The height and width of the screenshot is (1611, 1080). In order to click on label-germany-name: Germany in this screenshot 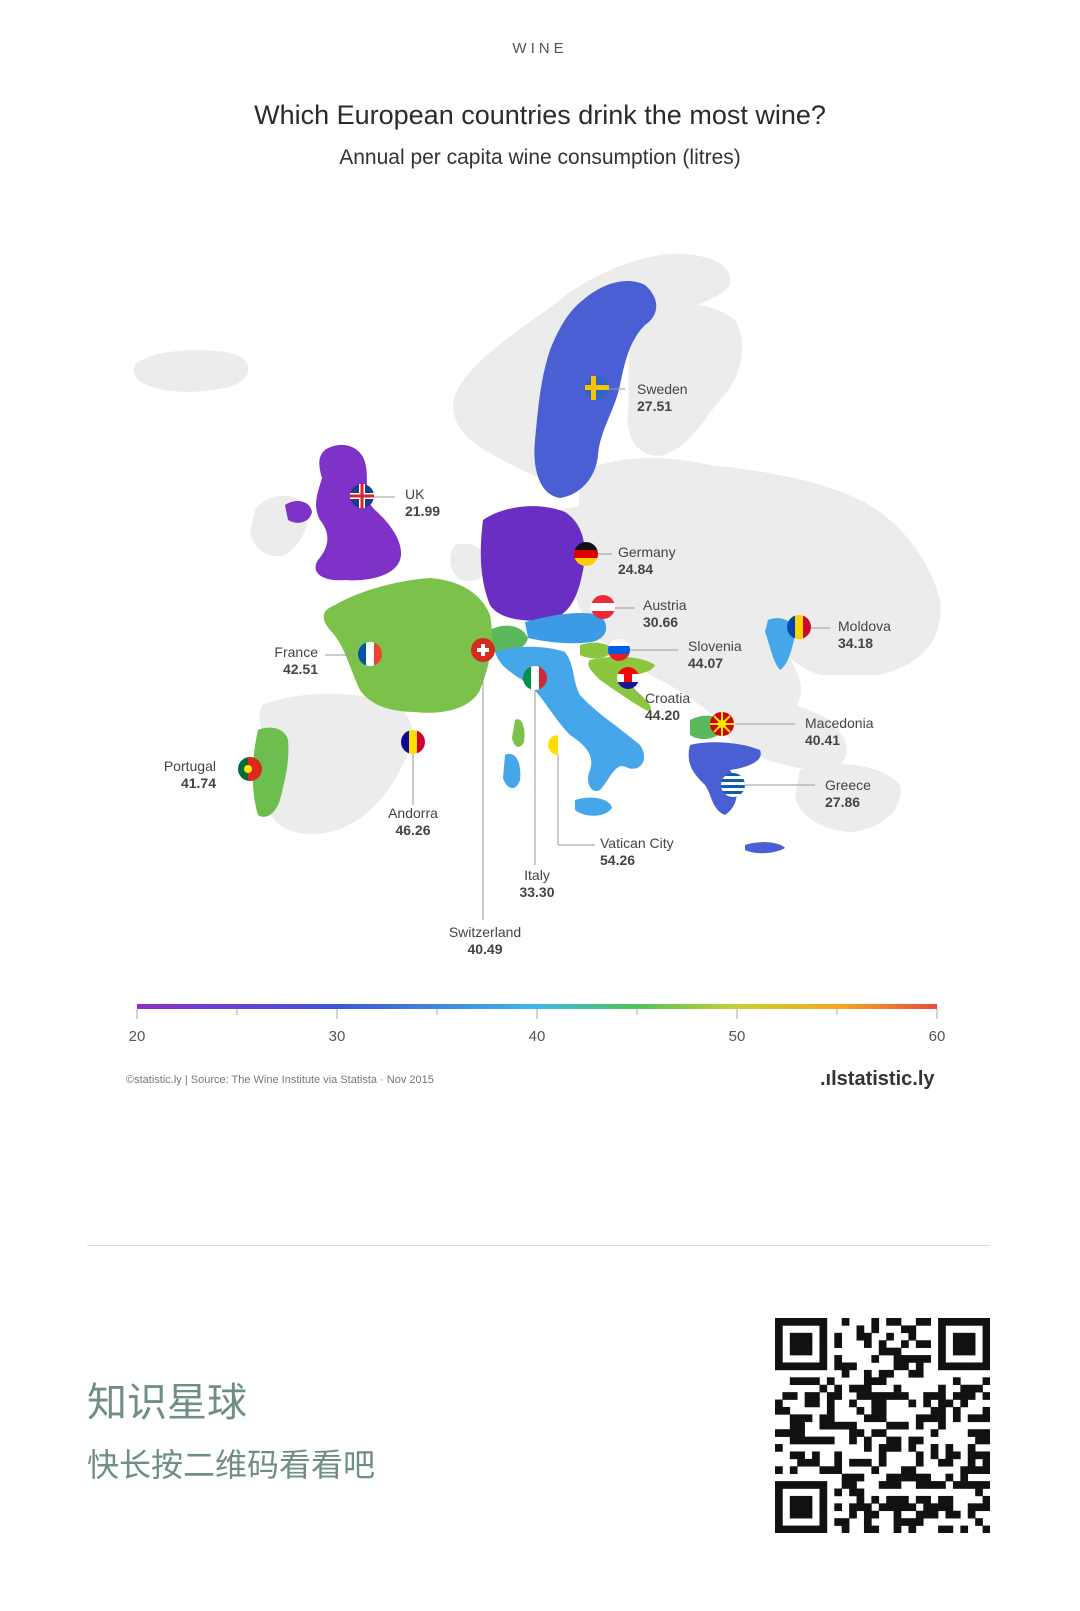, I will do `click(647, 552)`.